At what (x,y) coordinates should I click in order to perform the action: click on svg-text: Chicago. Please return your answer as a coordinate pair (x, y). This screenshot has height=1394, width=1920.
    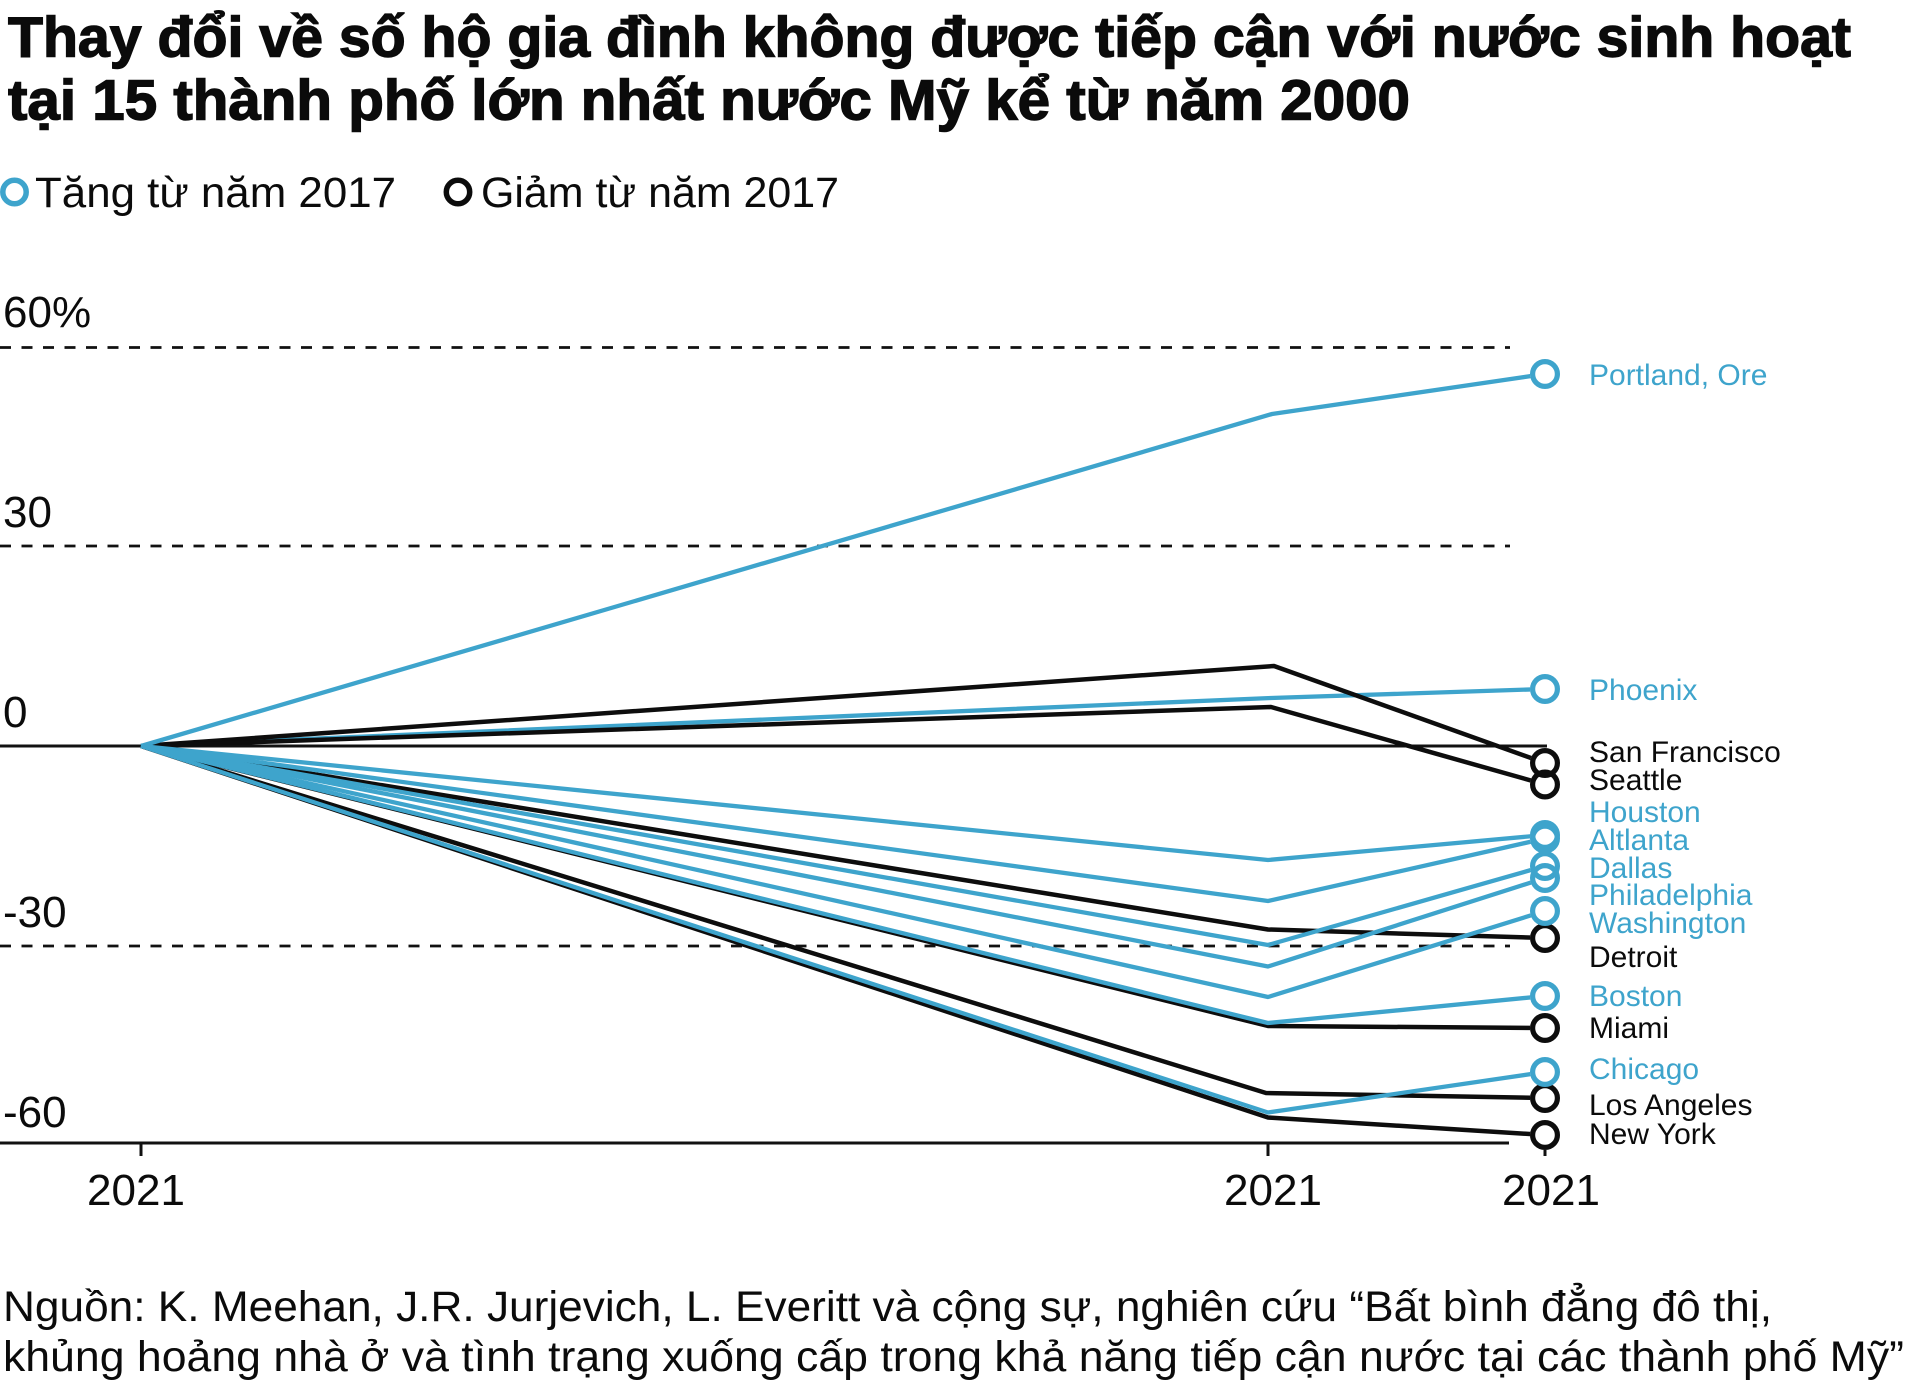
    Looking at the image, I should click on (1644, 1069).